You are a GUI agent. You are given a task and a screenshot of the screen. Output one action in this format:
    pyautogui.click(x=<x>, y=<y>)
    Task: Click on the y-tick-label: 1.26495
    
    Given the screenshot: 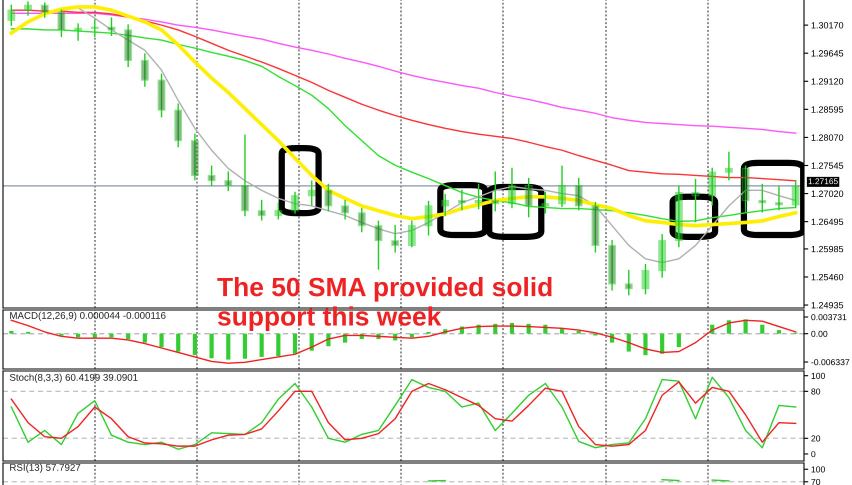 What is the action you would take?
    pyautogui.click(x=828, y=221)
    